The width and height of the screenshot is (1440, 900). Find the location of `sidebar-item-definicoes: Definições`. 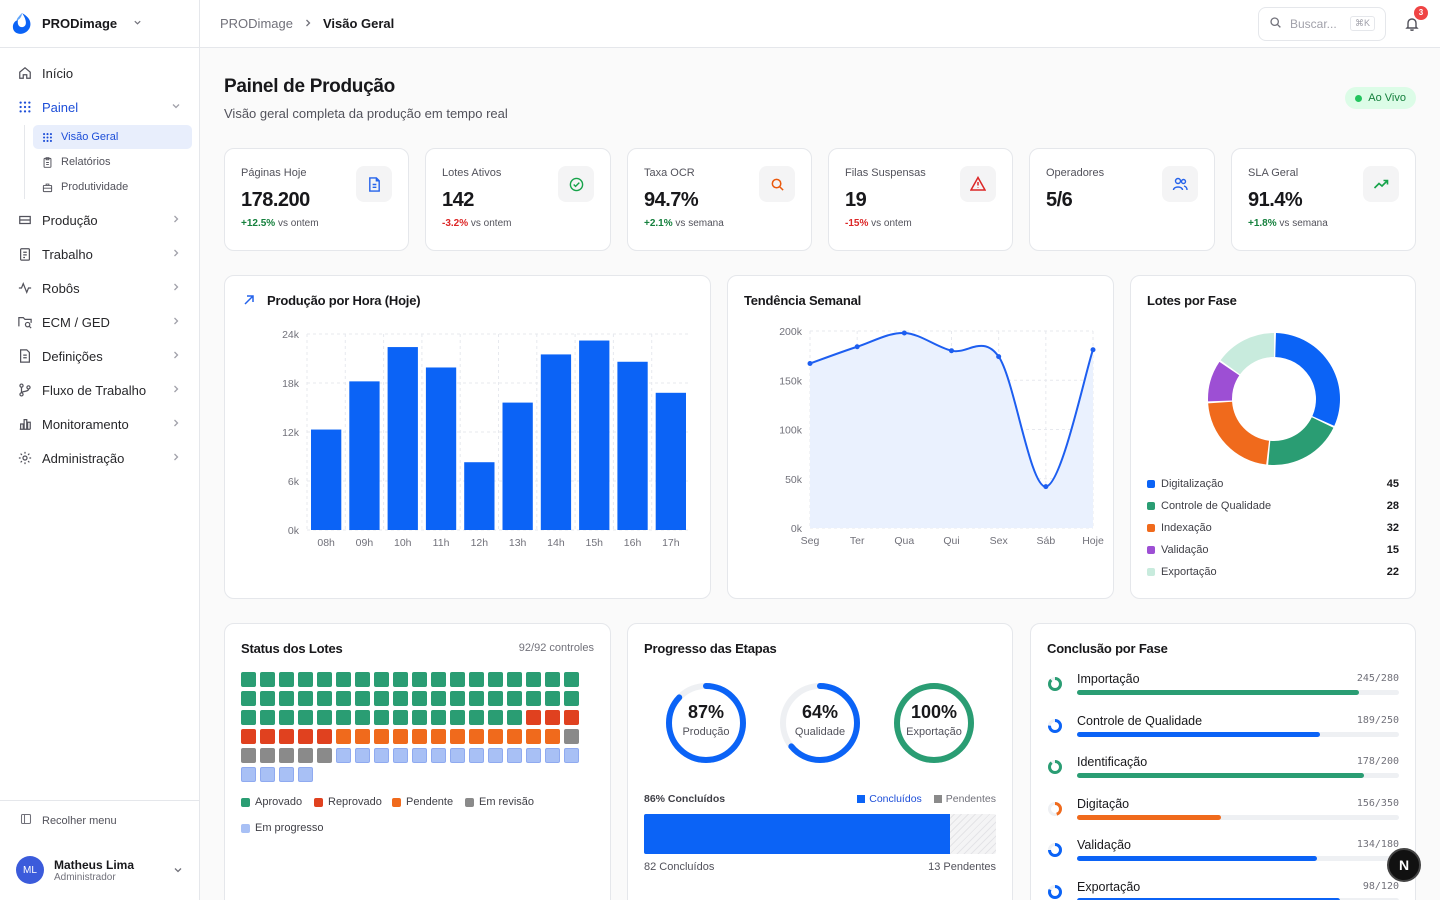

sidebar-item-definicoes: Definições is located at coordinates (99, 356).